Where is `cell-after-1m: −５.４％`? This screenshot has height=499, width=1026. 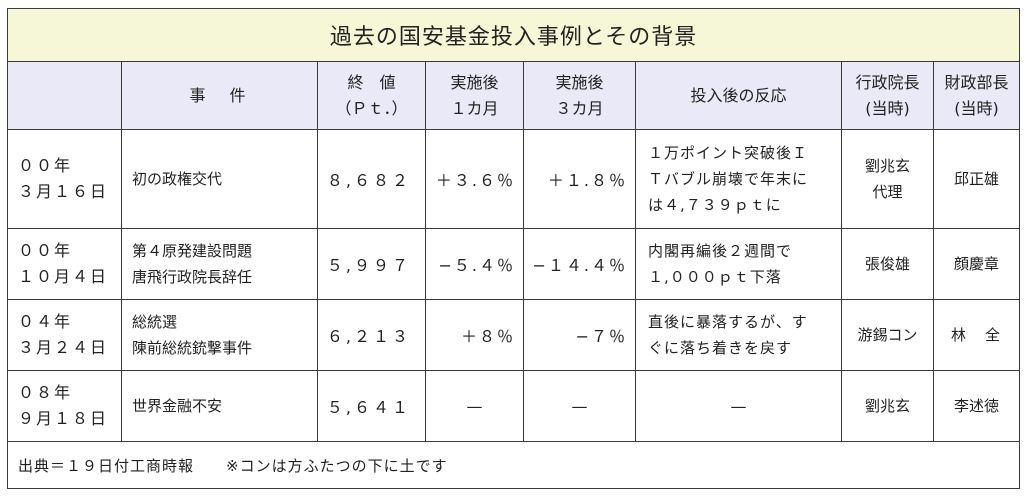
cell-after-1m: −５.４％ is located at coordinates (474, 264).